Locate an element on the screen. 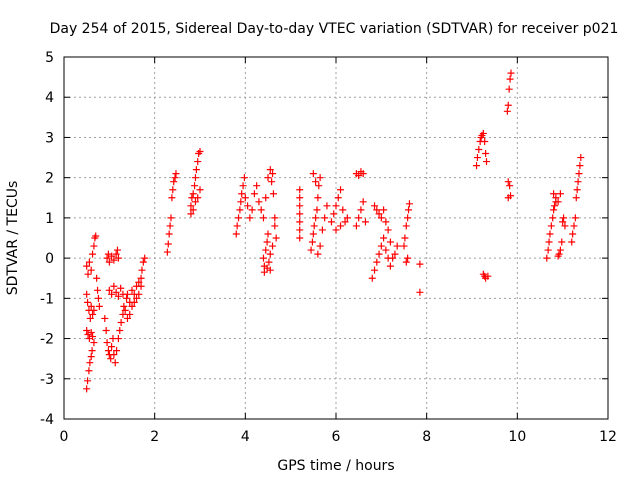 The image size is (640, 480). y-tick-label: -2 is located at coordinates (47, 340).